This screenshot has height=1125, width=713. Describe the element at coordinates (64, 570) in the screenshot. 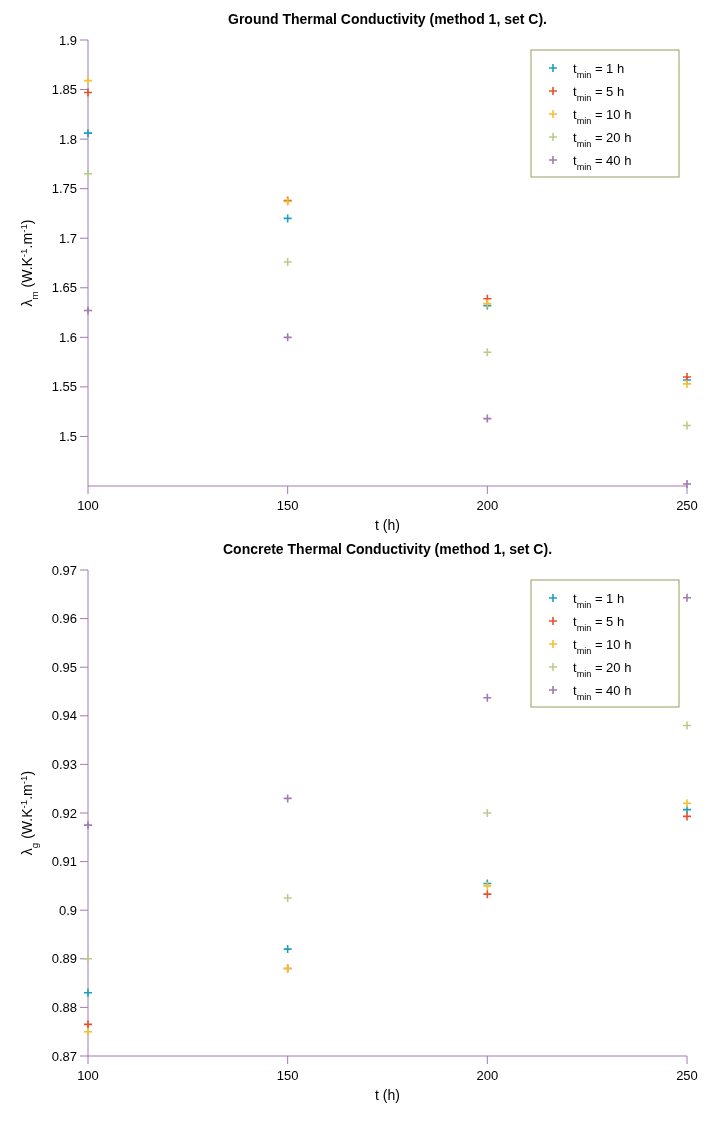

I see `y-tick-label: 0.97` at that location.